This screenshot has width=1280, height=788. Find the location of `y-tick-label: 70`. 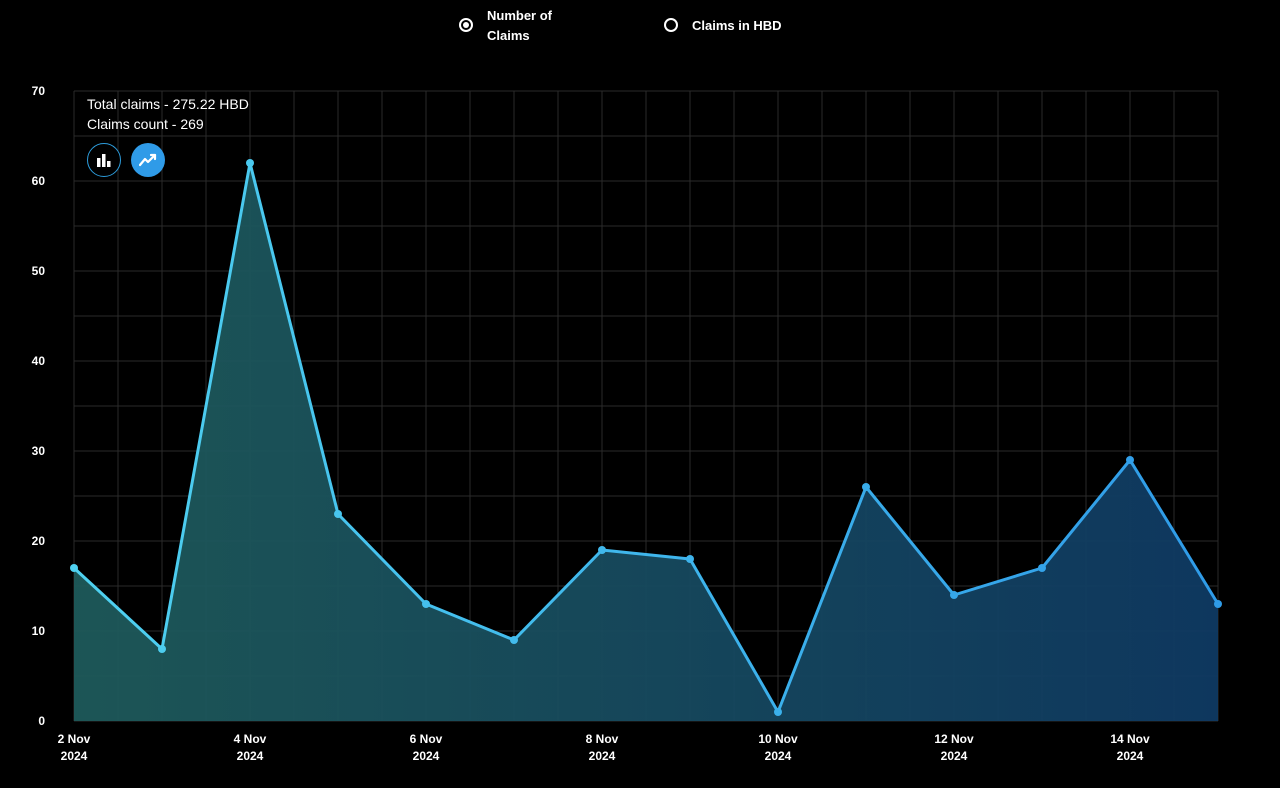

y-tick-label: 70 is located at coordinates (39, 91).